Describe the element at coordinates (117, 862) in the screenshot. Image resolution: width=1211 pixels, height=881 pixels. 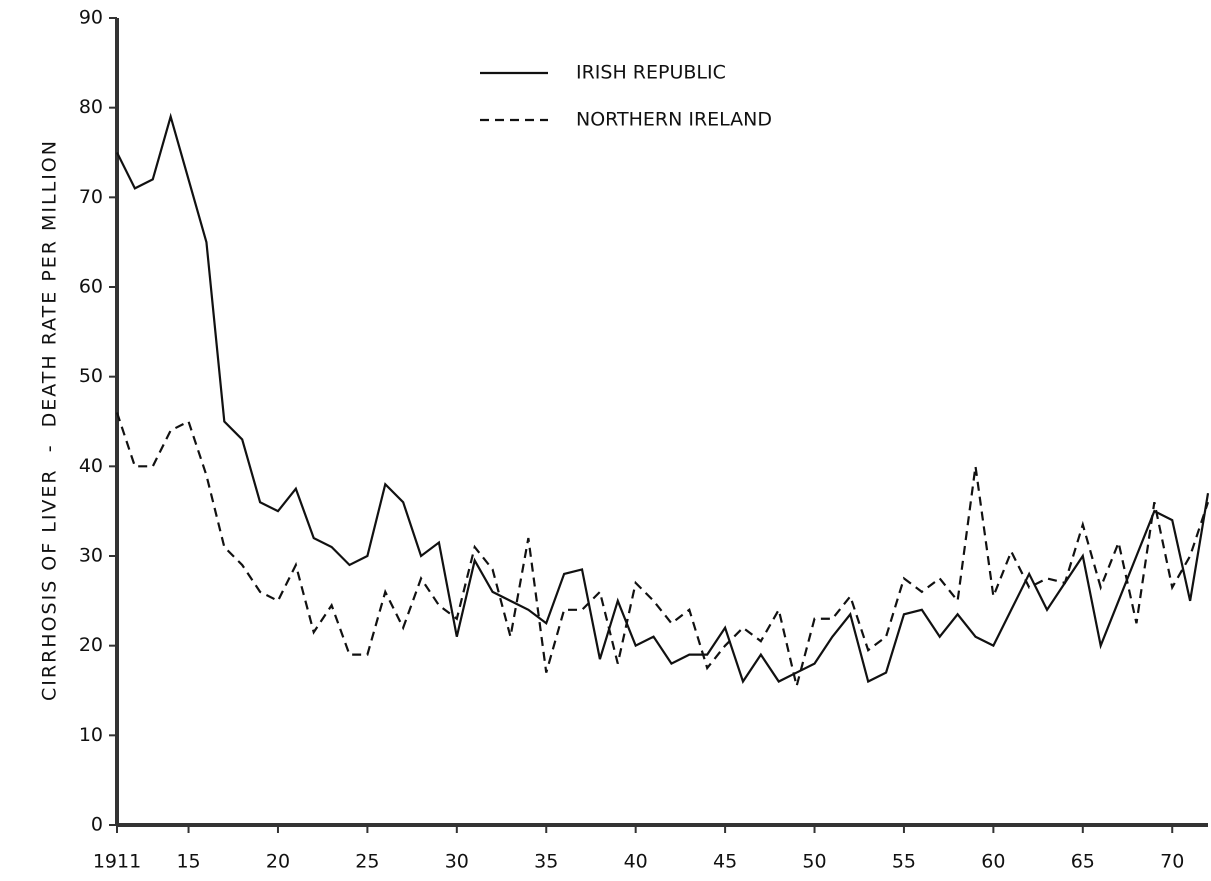
I see `x-tick-label: 1911` at that location.